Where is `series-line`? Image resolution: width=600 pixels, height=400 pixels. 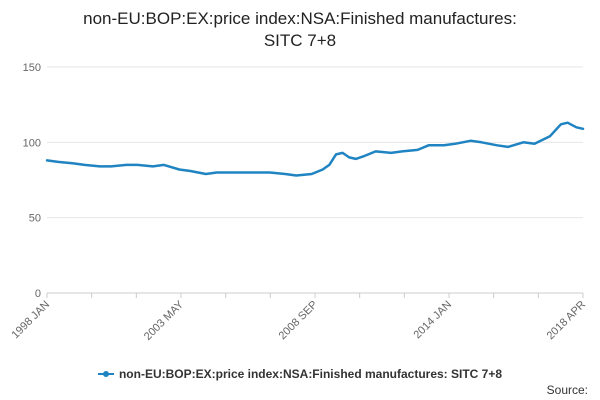 series-line is located at coordinates (315, 149).